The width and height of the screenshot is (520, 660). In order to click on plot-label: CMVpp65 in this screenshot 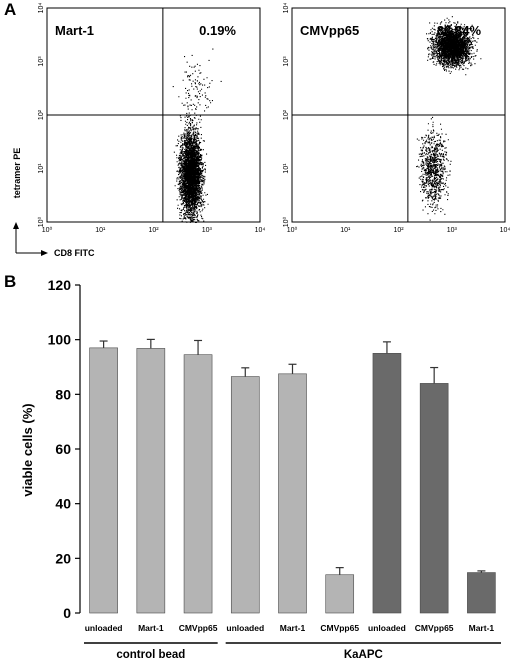, I will do `click(329, 30)`.